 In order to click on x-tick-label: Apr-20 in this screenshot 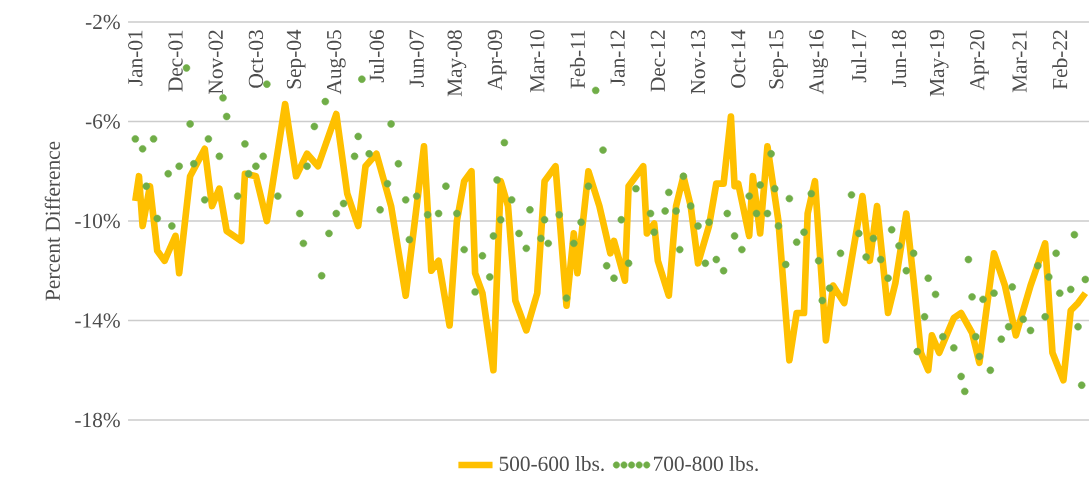, I will do `click(979, 60)`.